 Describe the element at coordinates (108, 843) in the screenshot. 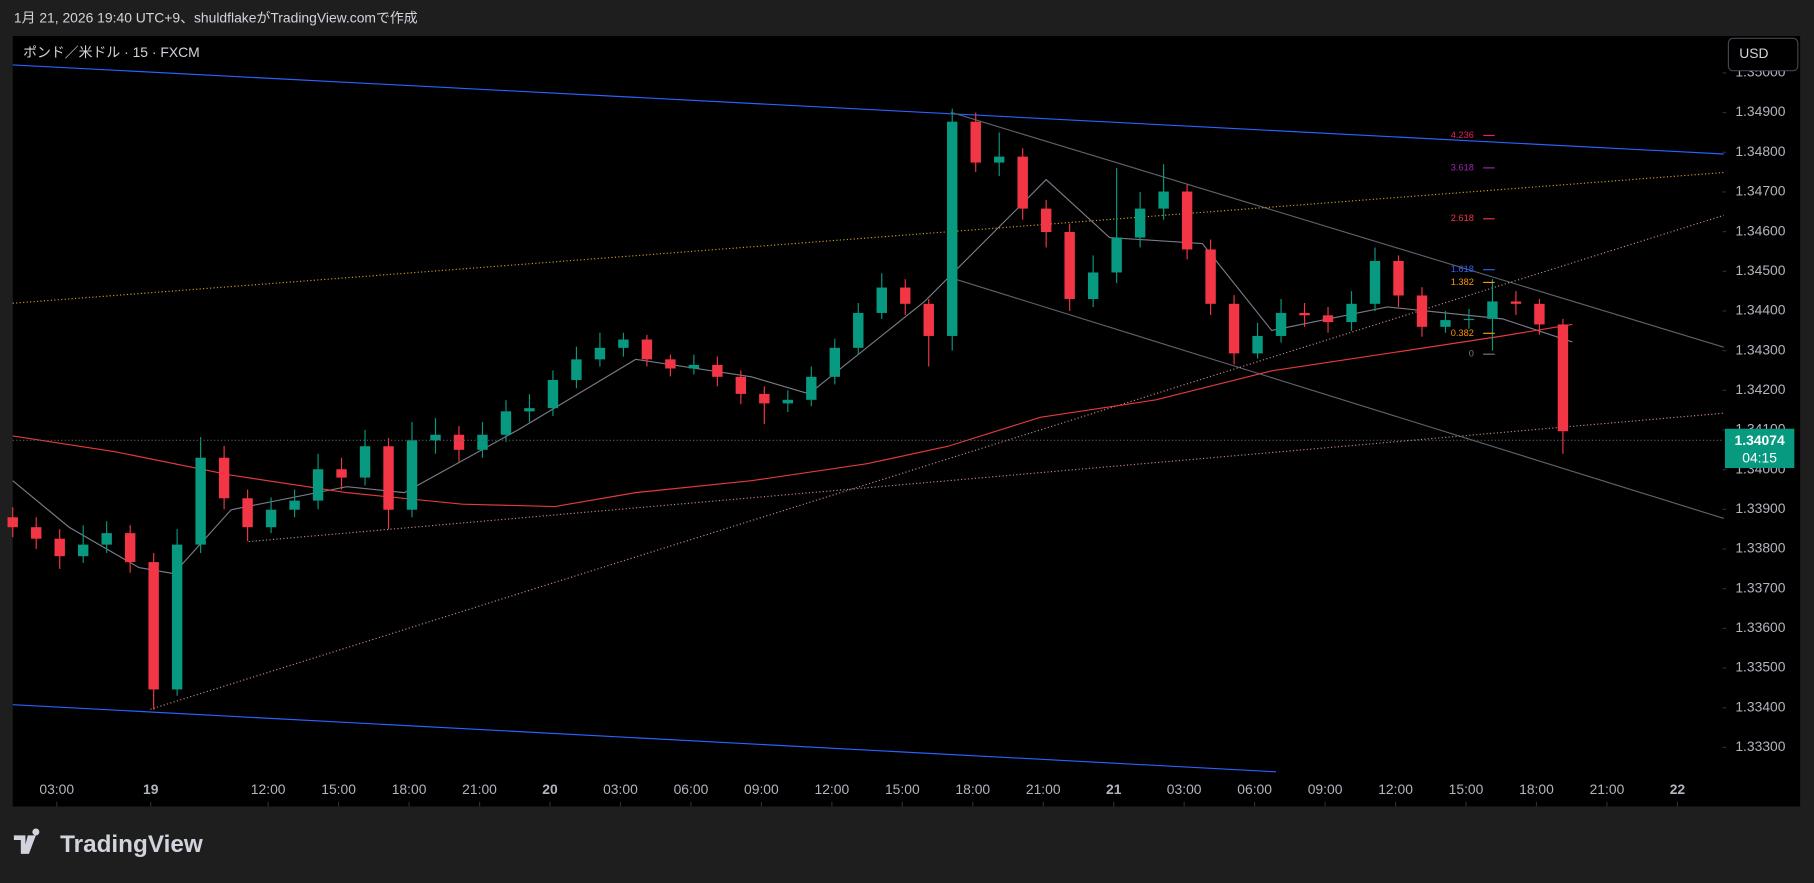

I see `logo: TradingView` at that location.